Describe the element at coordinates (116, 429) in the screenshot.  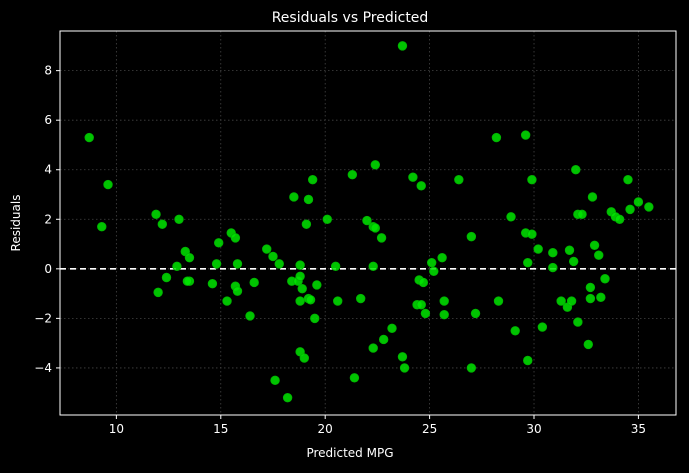
I see `x-tick-label: 10` at that location.